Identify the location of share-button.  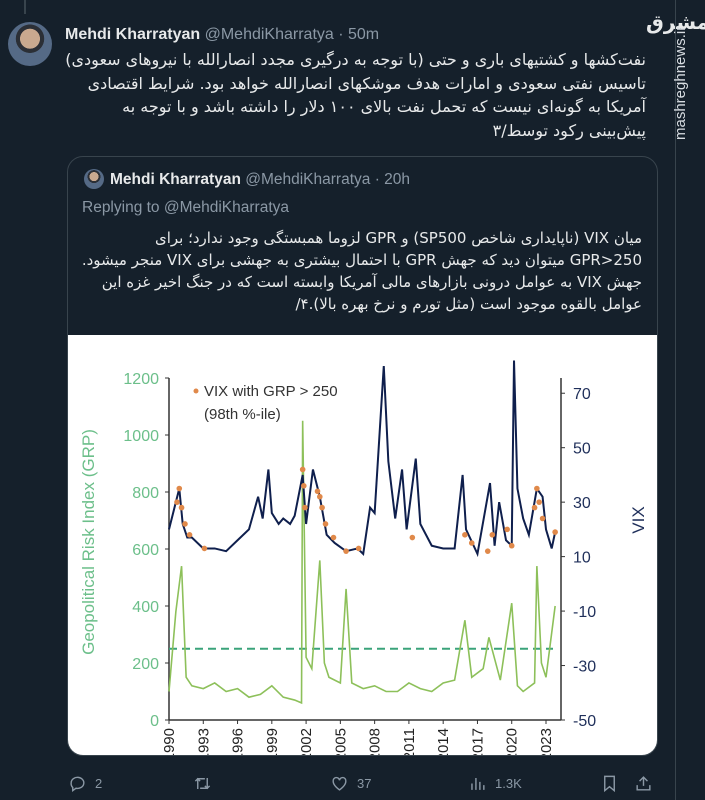
(643, 783).